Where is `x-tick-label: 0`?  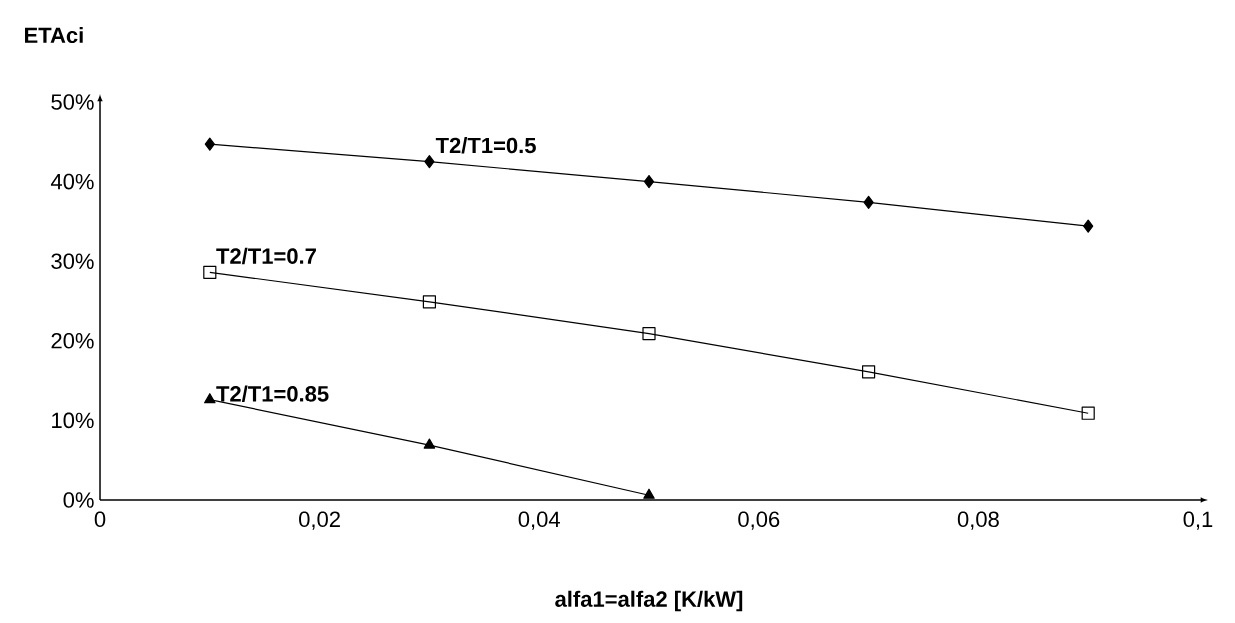
x-tick-label: 0 is located at coordinates (100, 519).